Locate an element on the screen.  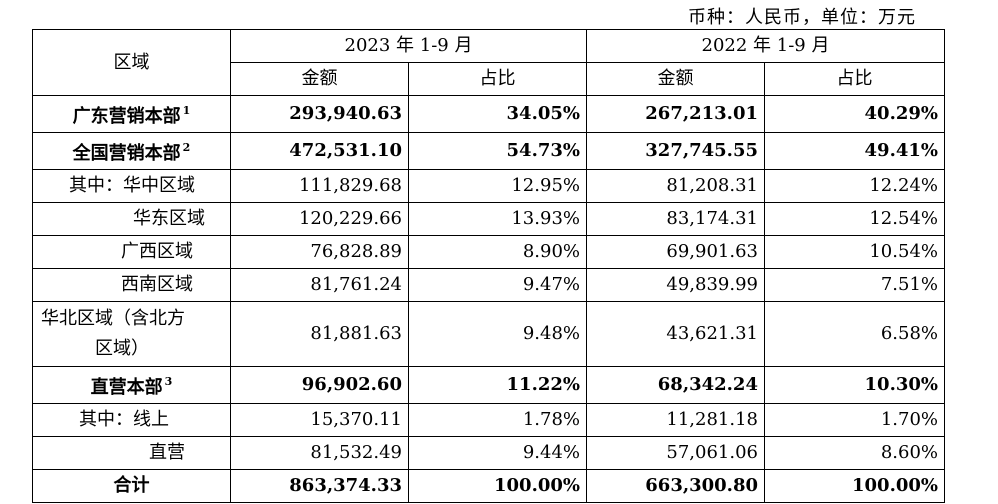
row-label: 直营 is located at coordinates (131, 453).